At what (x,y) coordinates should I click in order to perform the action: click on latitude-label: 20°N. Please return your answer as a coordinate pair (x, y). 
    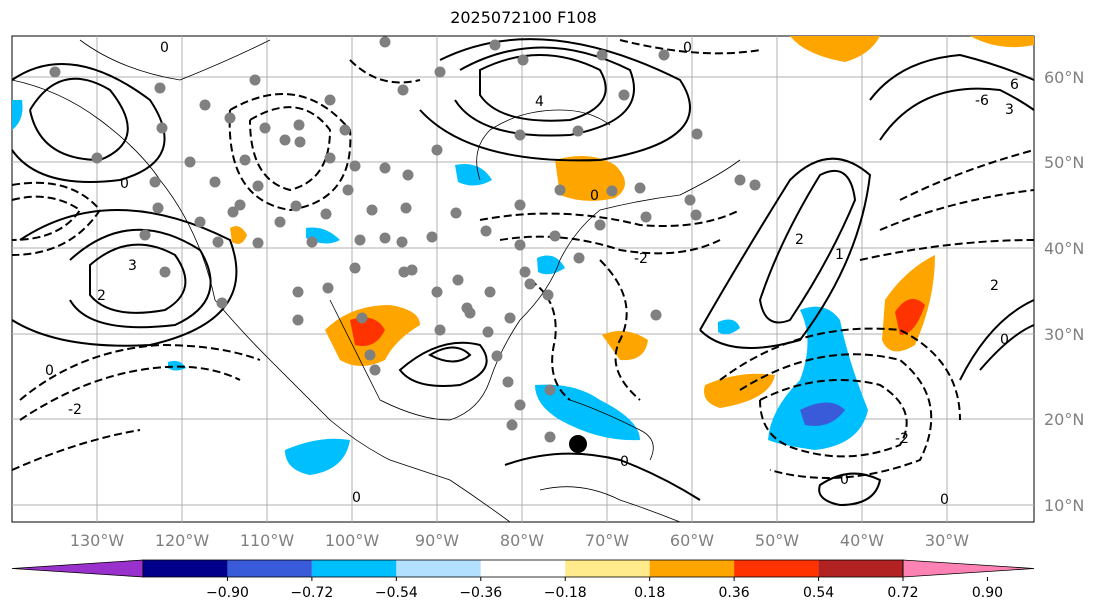
    Looking at the image, I should click on (1064, 419).